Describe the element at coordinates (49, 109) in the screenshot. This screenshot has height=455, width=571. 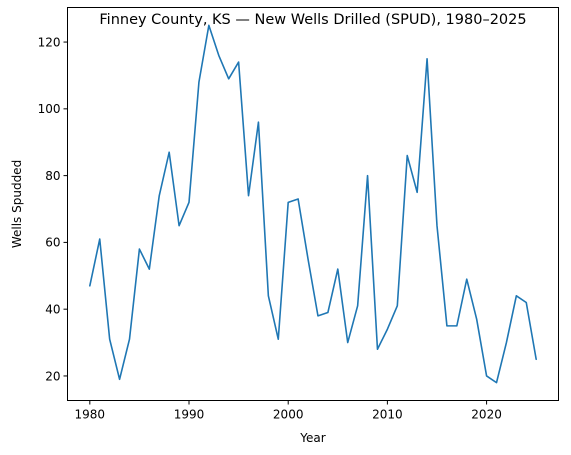
I see `y-tick-label: 100` at that location.